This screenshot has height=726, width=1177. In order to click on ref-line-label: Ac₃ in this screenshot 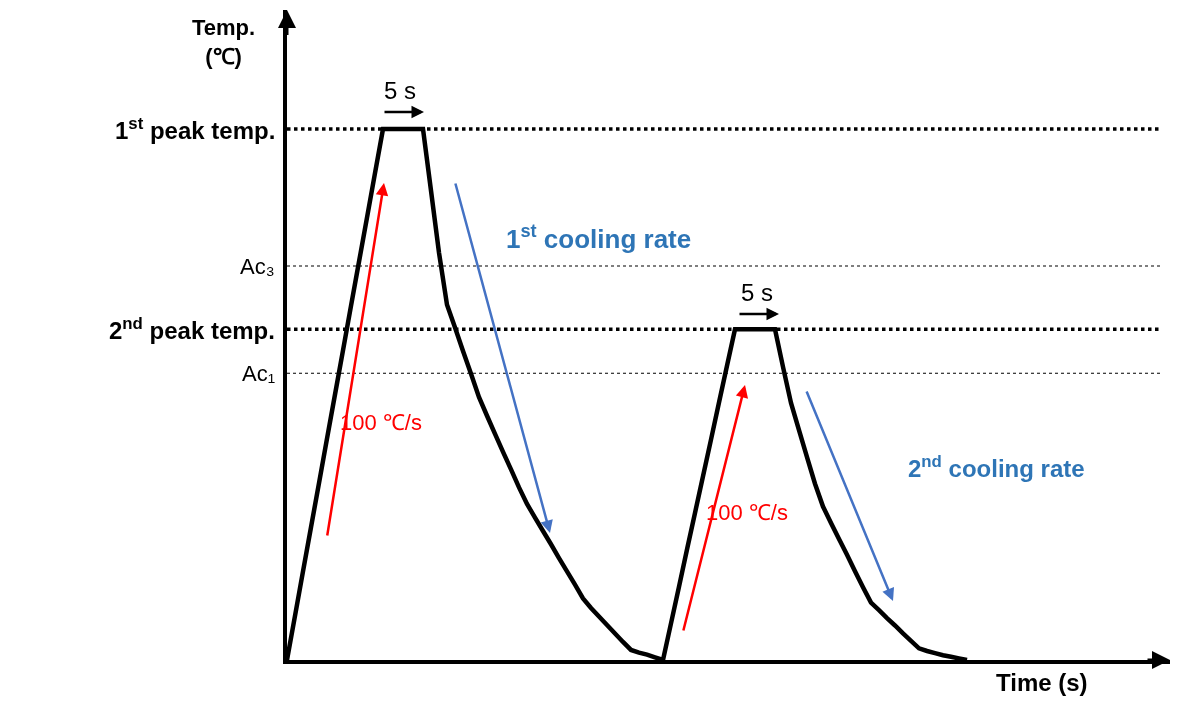, I will do `click(257, 266)`.